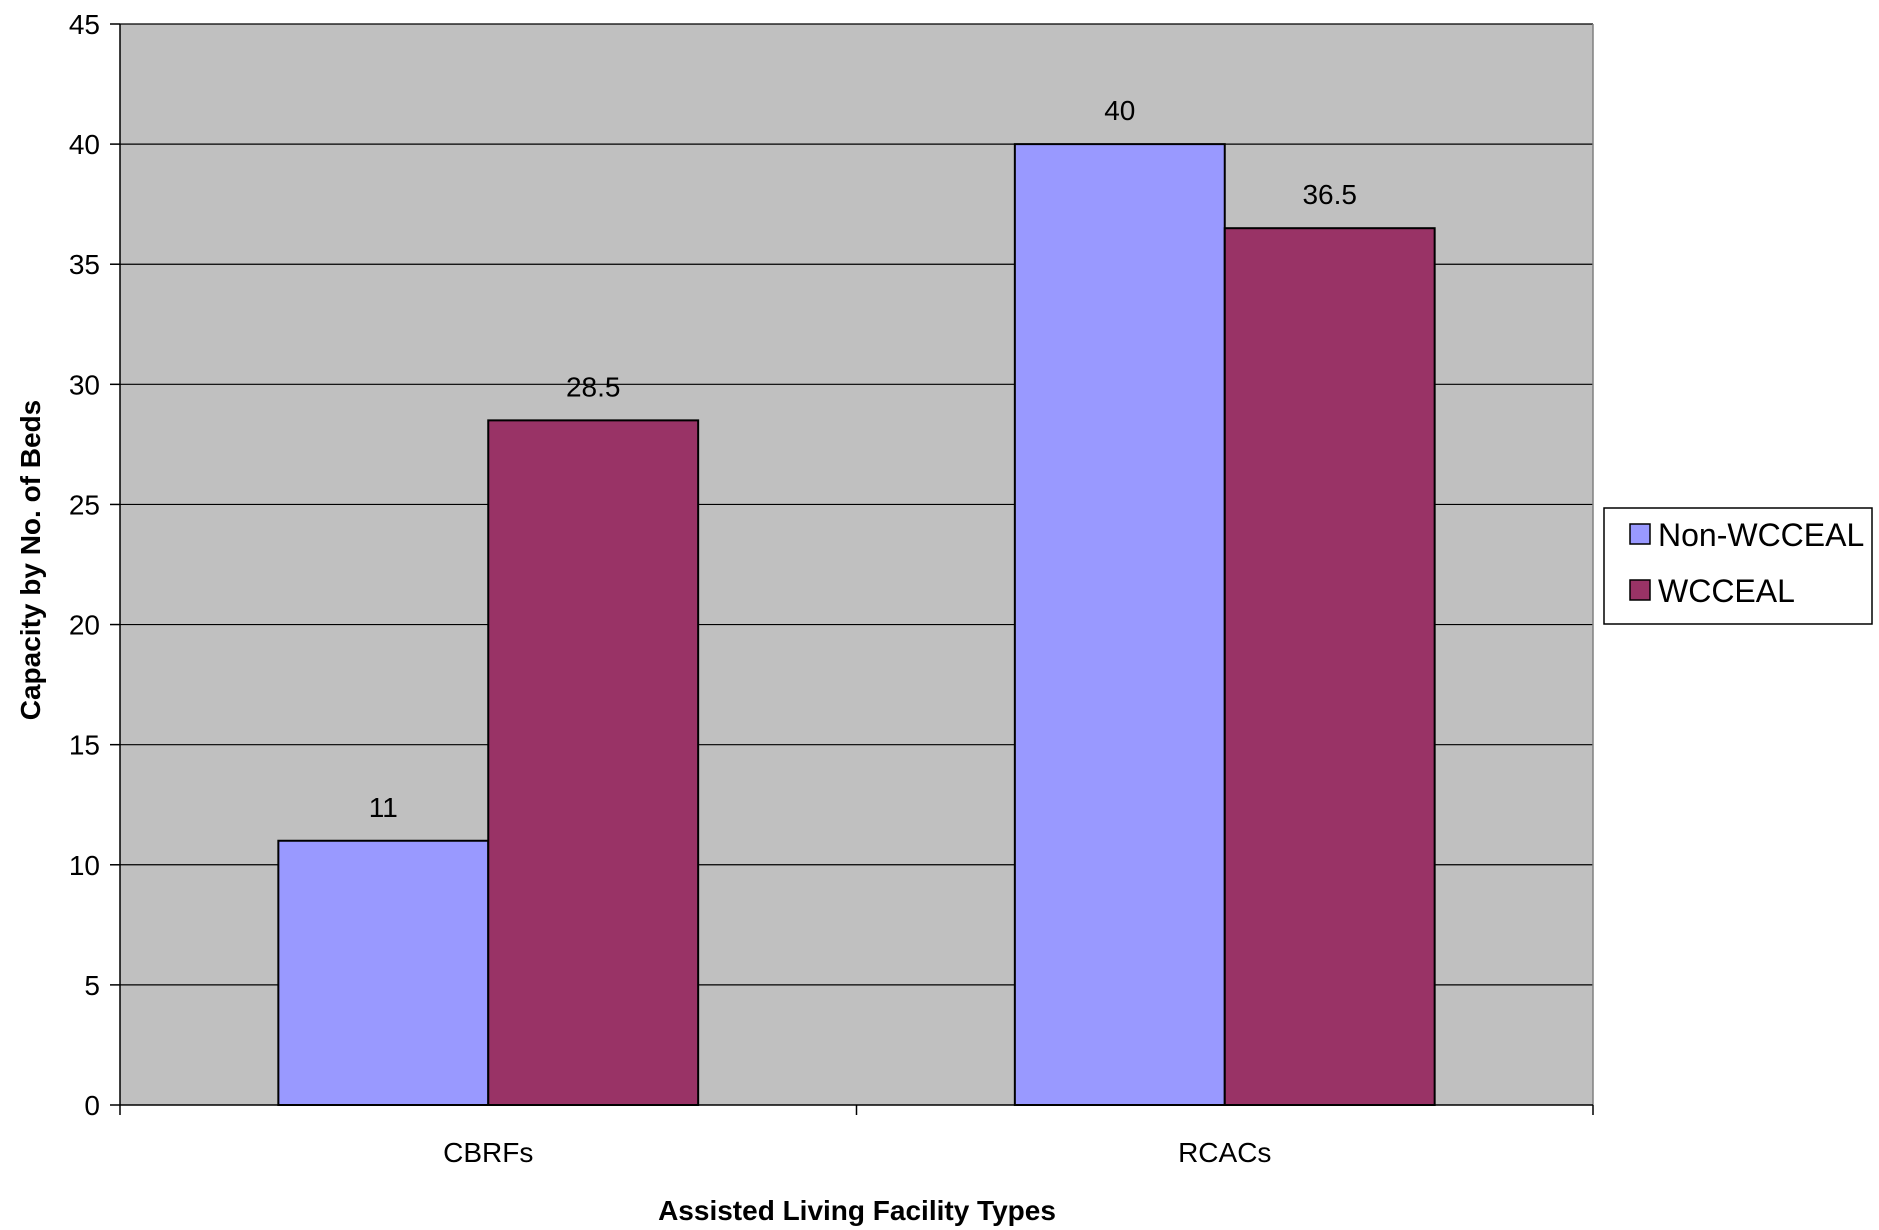  What do you see at coordinates (593, 386) in the screenshot?
I see `data-label: 28.5` at bounding box center [593, 386].